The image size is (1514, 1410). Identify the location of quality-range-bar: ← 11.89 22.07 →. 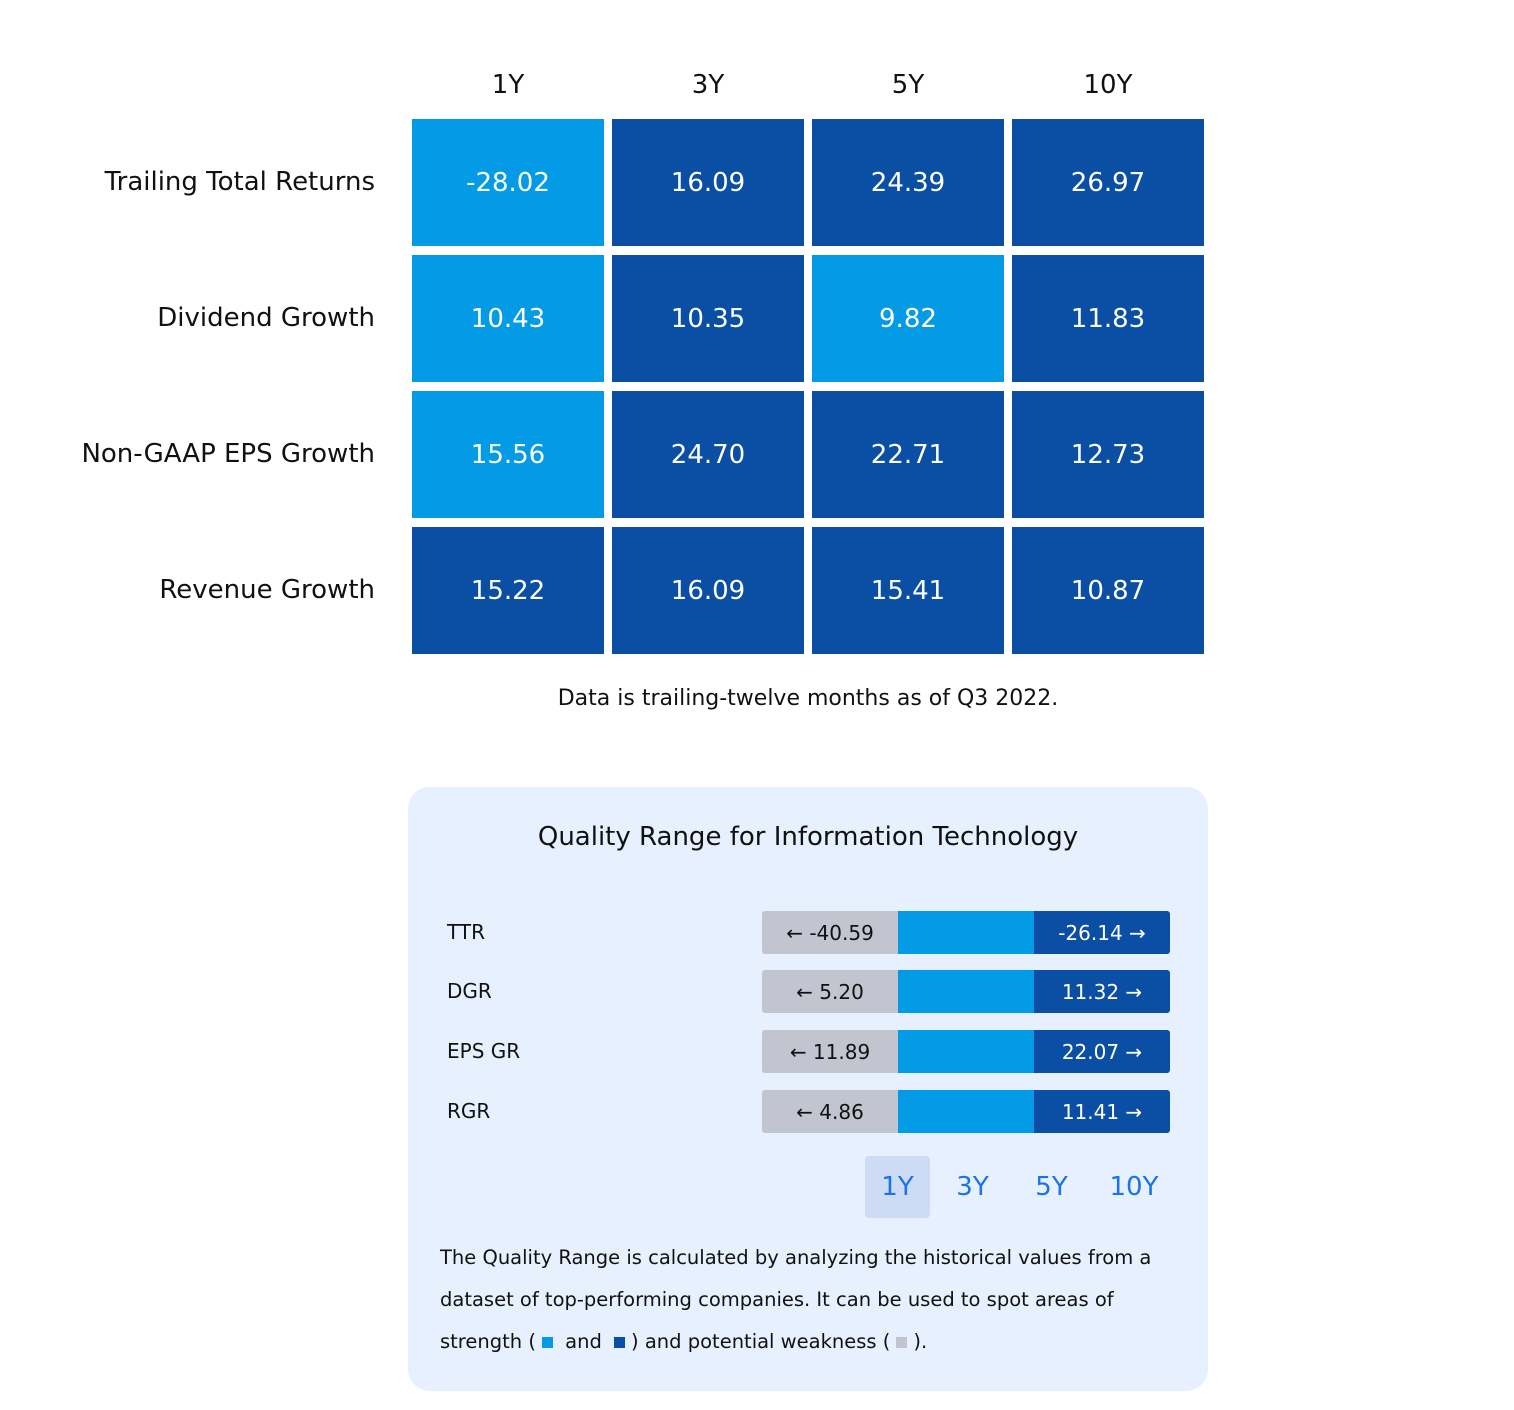
(966, 1051).